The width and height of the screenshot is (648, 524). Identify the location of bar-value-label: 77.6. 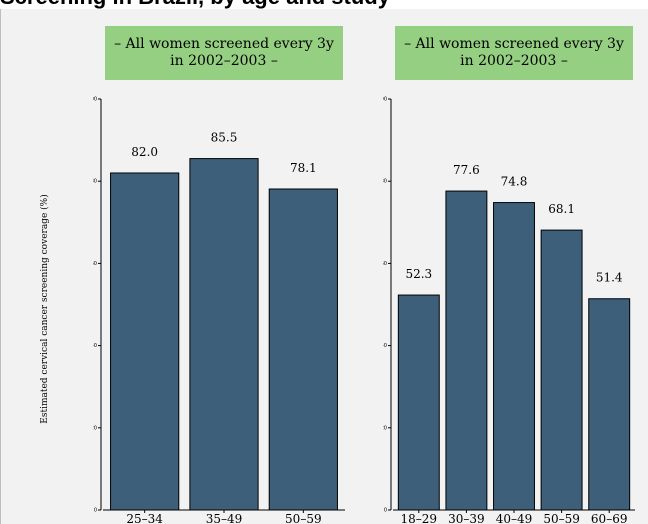
(466, 170).